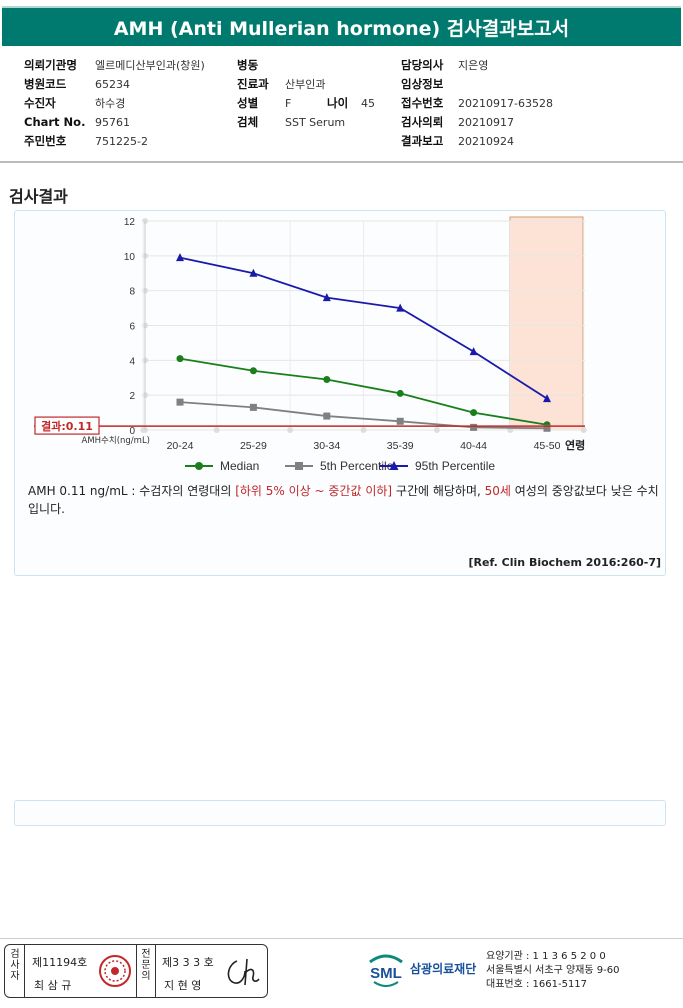  Describe the element at coordinates (146, 965) in the screenshot. I see `specialist-label: 전문의` at that location.